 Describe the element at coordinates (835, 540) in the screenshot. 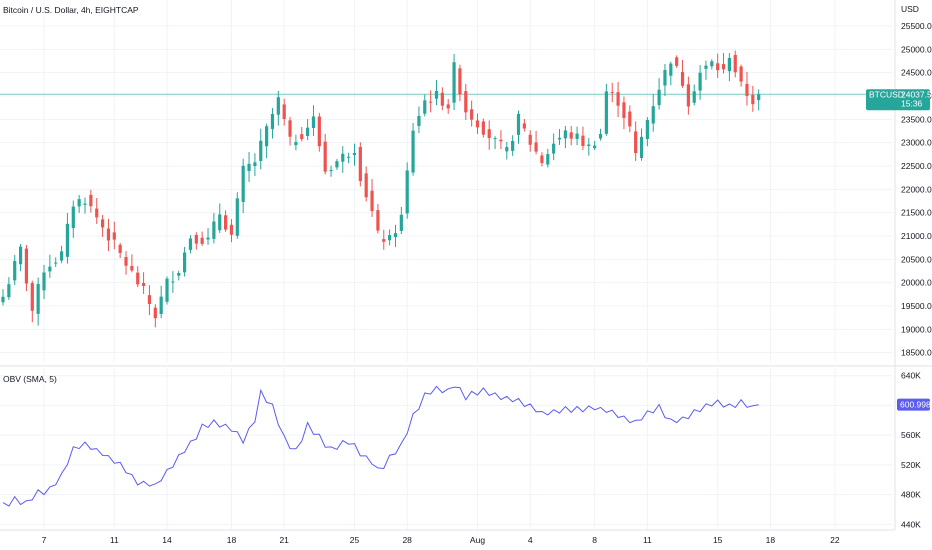

I see `date-axis-tick-label: 22` at that location.